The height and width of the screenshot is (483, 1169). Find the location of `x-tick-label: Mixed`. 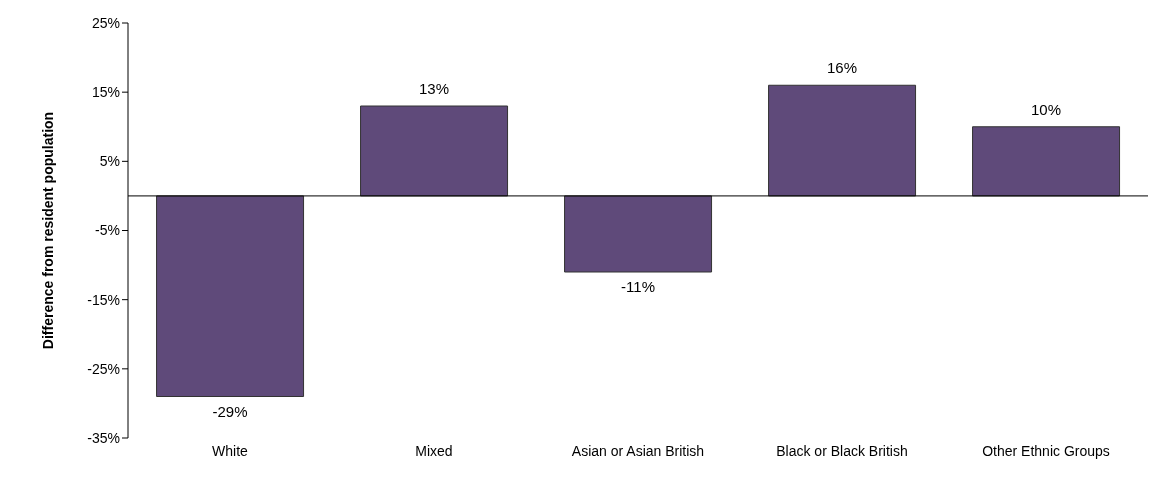

x-tick-label: Mixed is located at coordinates (434, 450).